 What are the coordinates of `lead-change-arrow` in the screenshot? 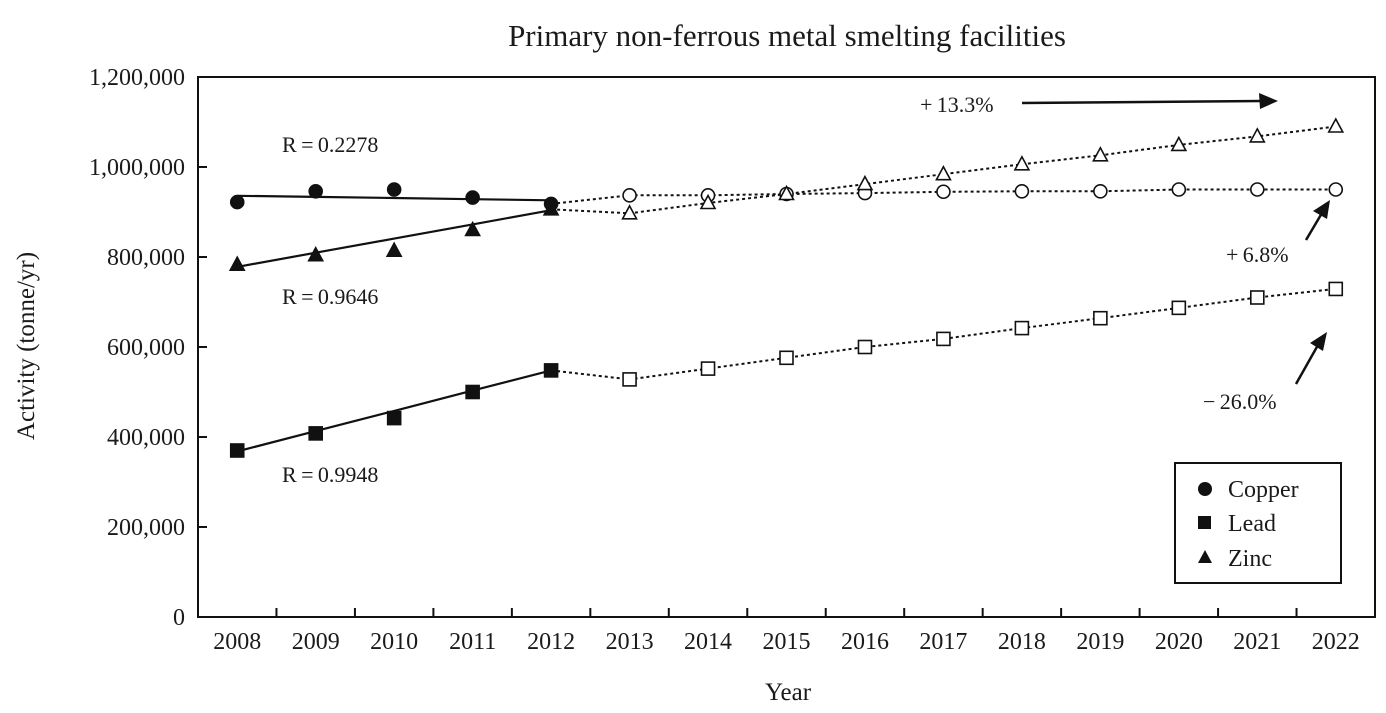 It's located at (1307, 364).